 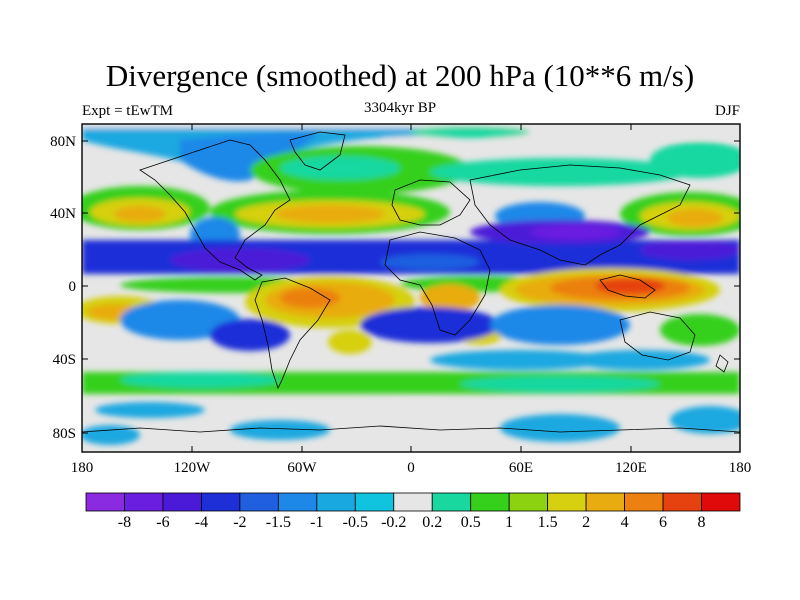 What do you see at coordinates (201, 522) in the screenshot?
I see `colorbar-label: -4` at bounding box center [201, 522].